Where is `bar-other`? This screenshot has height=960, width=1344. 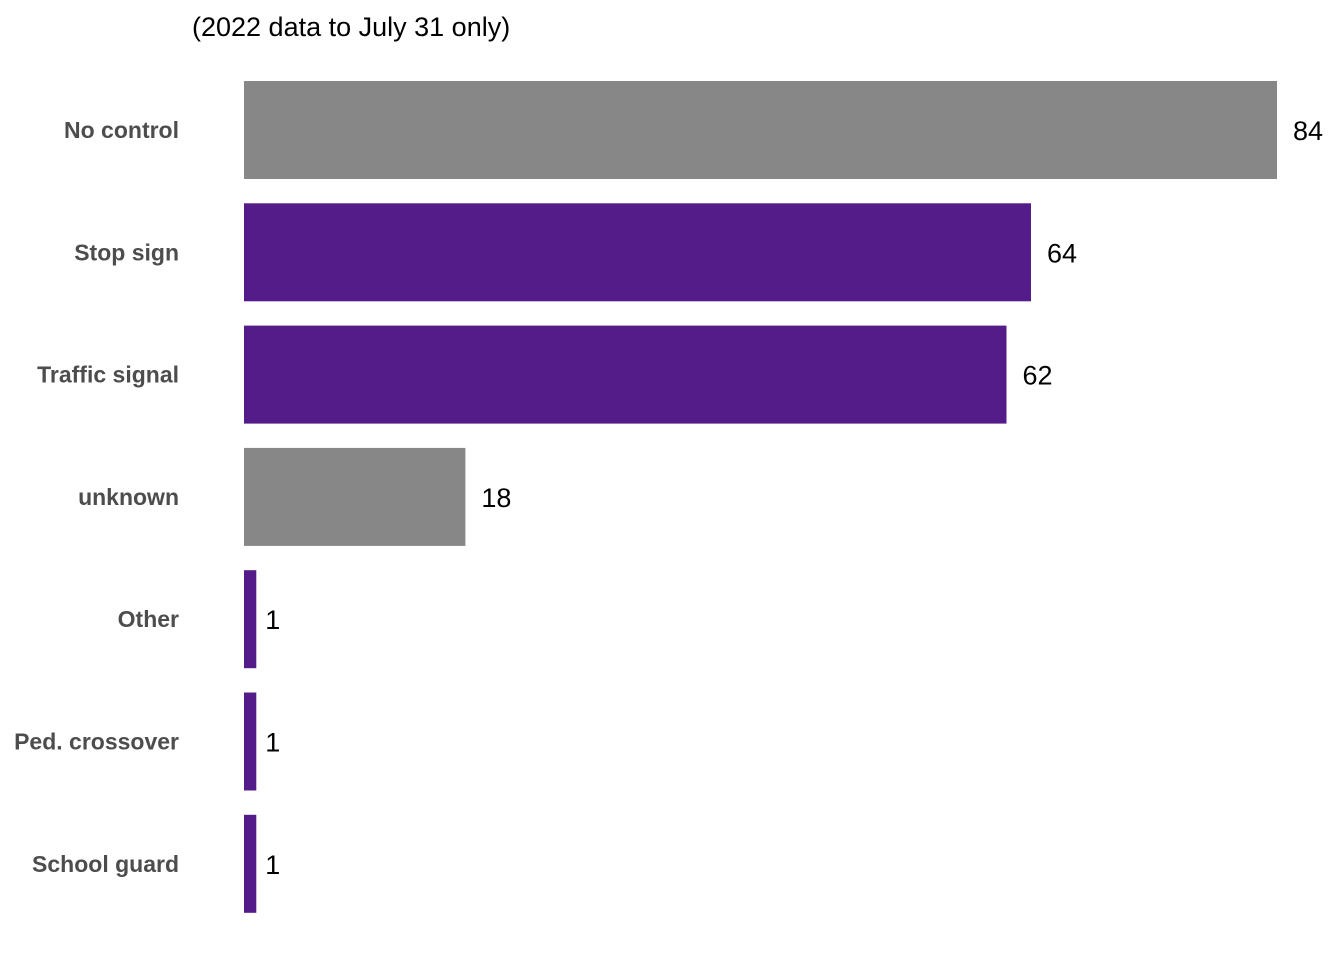 bar-other is located at coordinates (250, 619).